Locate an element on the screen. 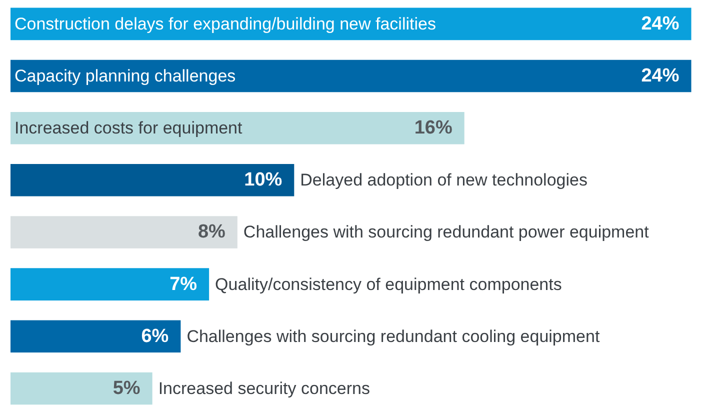 This screenshot has width=718, height=414. y-tick-label: Delayed adoption of new technologies is located at coordinates (444, 180).